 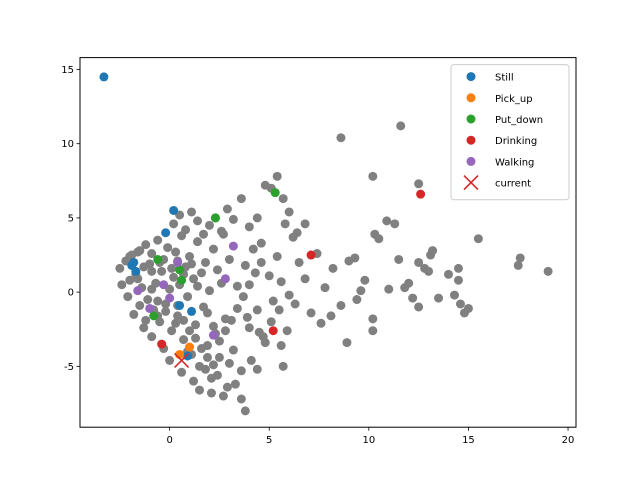 What do you see at coordinates (169, 440) in the screenshot?
I see `x-tick-label: 0` at bounding box center [169, 440].